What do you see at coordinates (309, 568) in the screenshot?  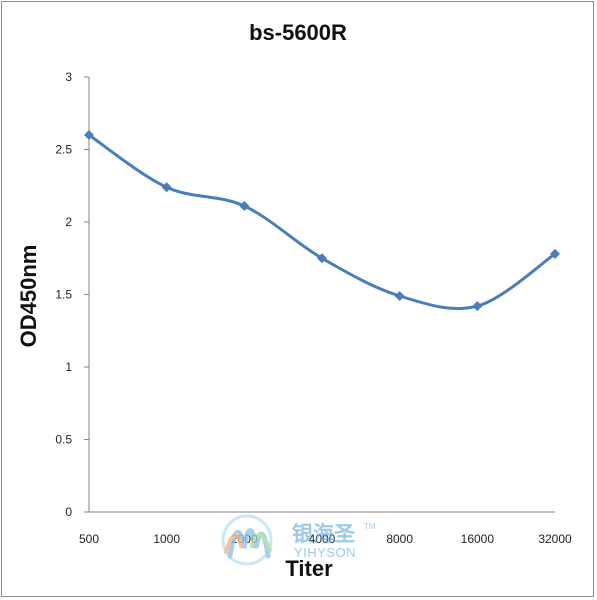 I see `x-axis-title: Titer` at bounding box center [309, 568].